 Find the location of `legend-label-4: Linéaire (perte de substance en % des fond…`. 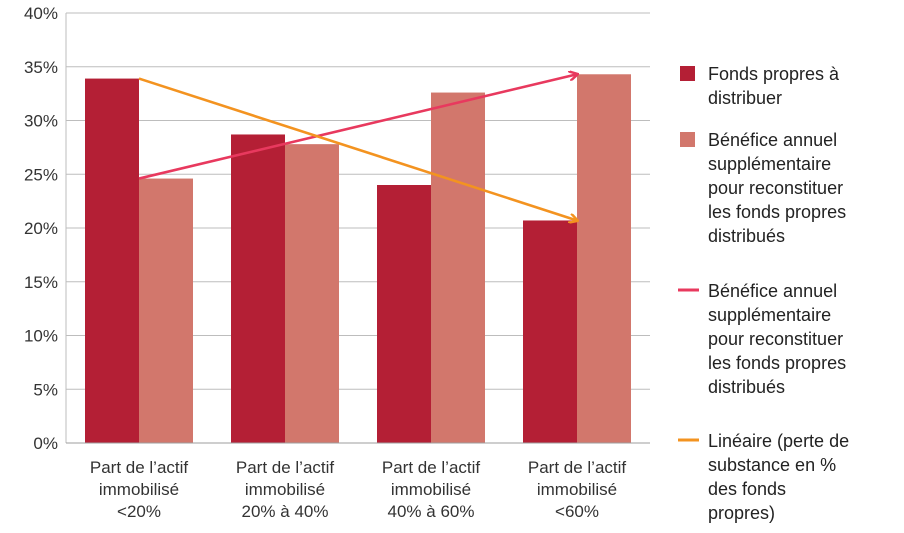

legend-label-4: Linéaire (perte de substance en % des fond… is located at coordinates (778, 477).